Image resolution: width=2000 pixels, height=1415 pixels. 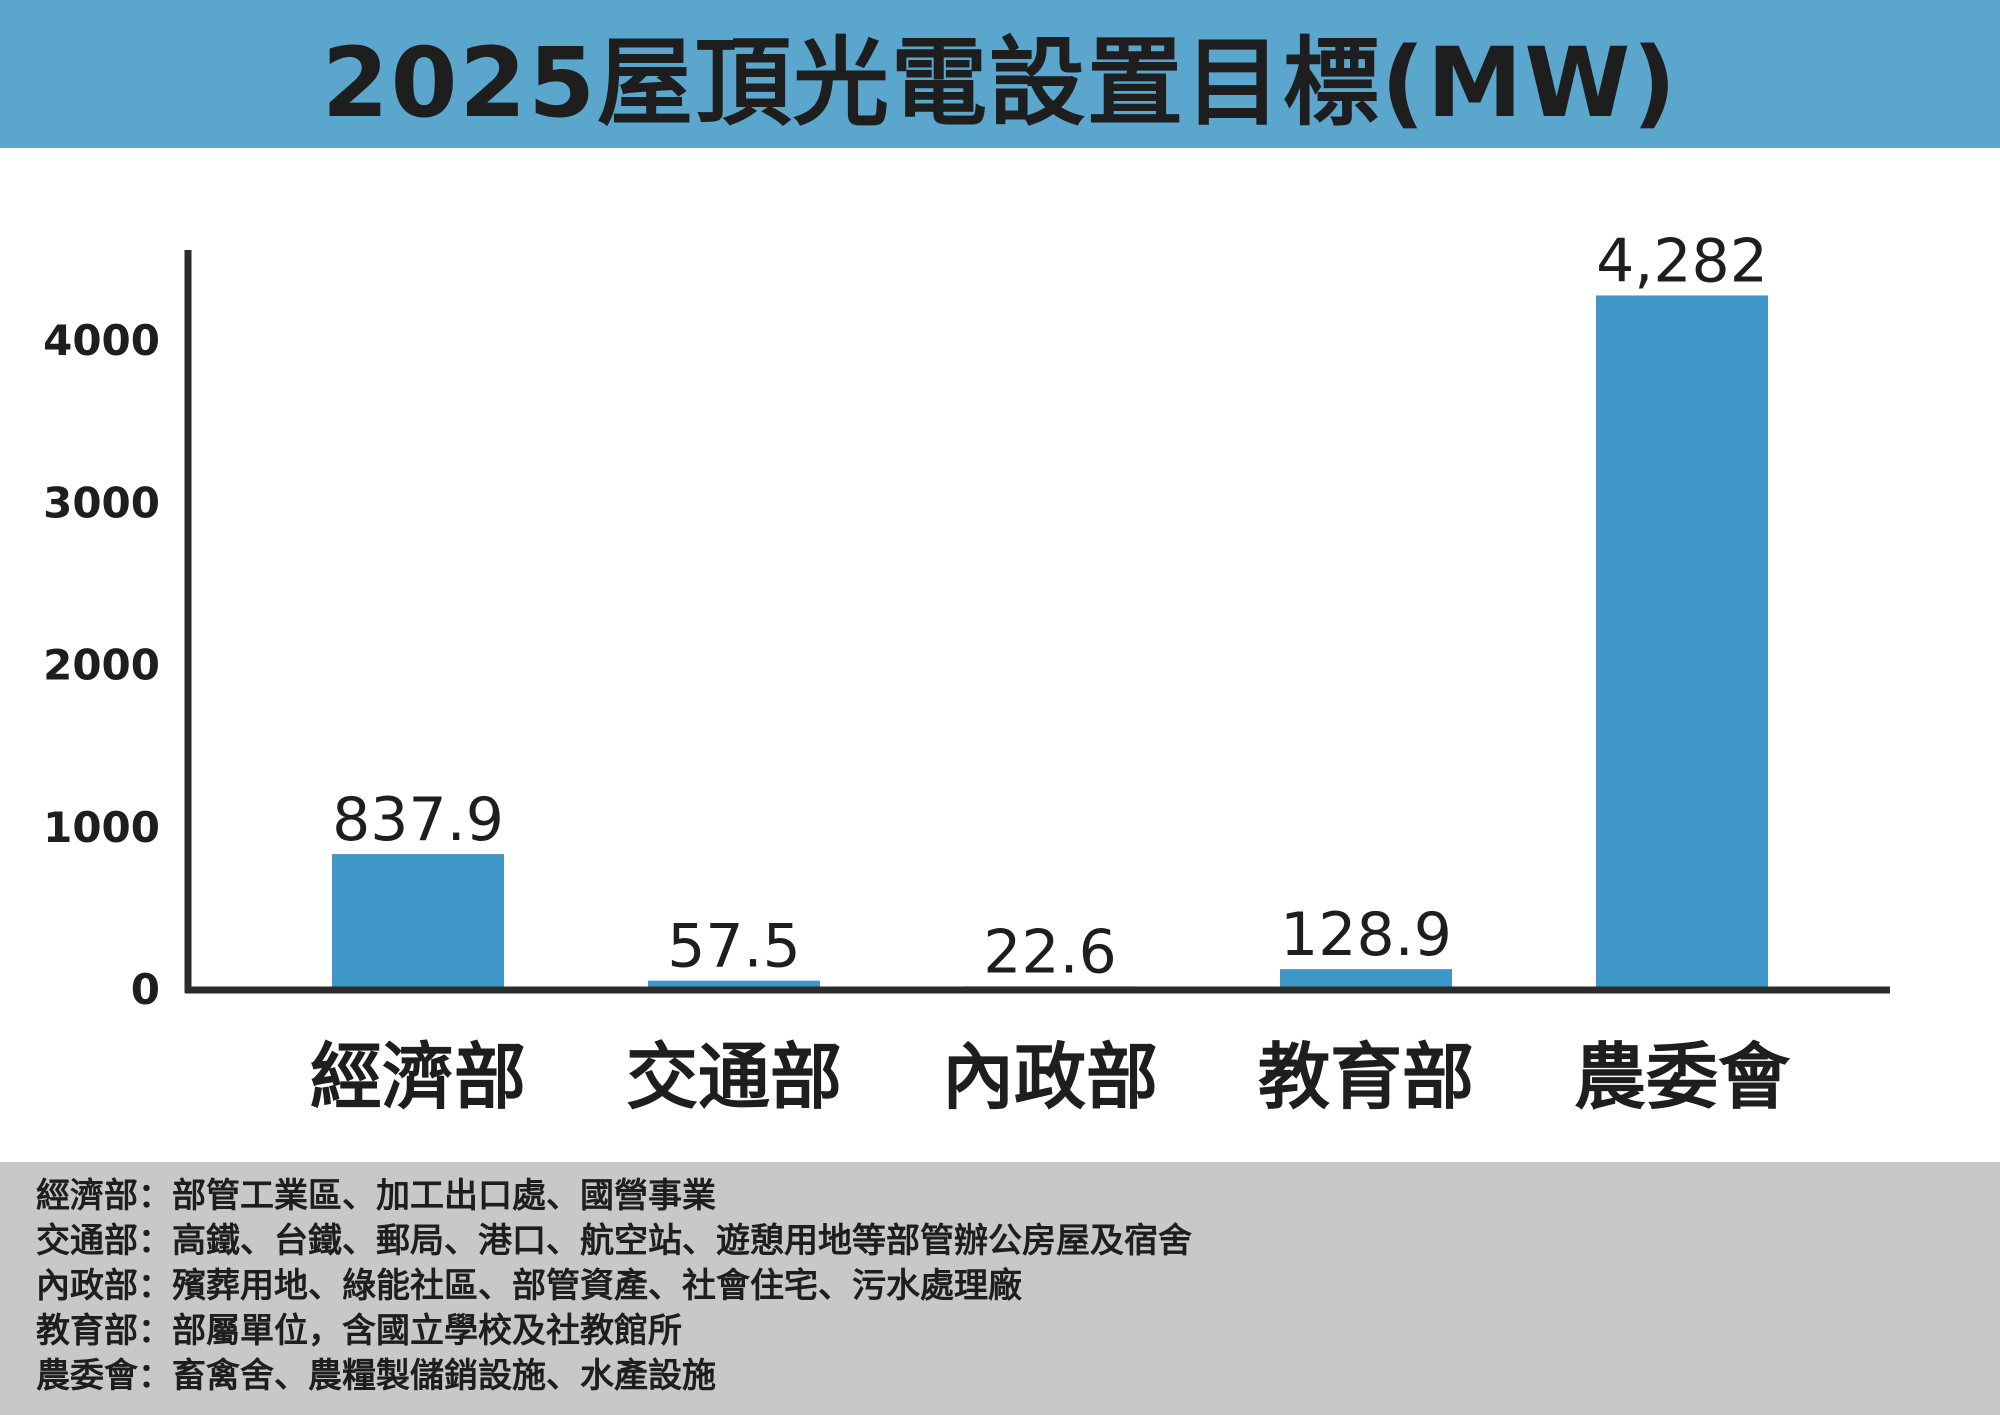 I want to click on category-label-3: 內政部, so click(x=1050, y=1077).